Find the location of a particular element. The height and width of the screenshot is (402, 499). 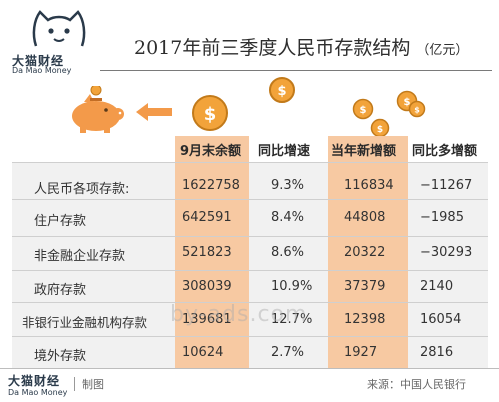

left-arrow-icon is located at coordinates (154, 112).